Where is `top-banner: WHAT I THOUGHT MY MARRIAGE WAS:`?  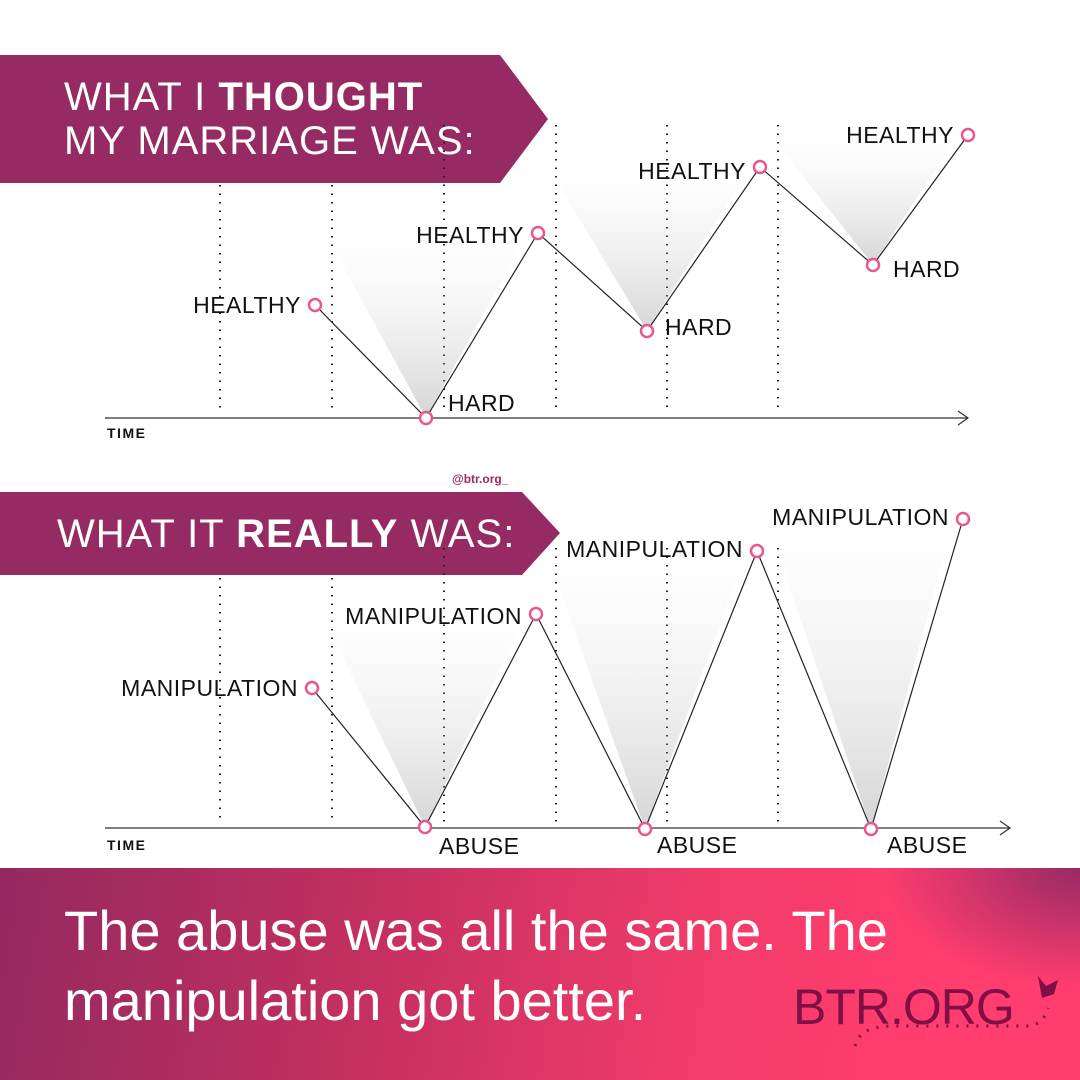
top-banner: WHAT I THOUGHT MY MARRIAGE WAS: is located at coordinates (274, 119).